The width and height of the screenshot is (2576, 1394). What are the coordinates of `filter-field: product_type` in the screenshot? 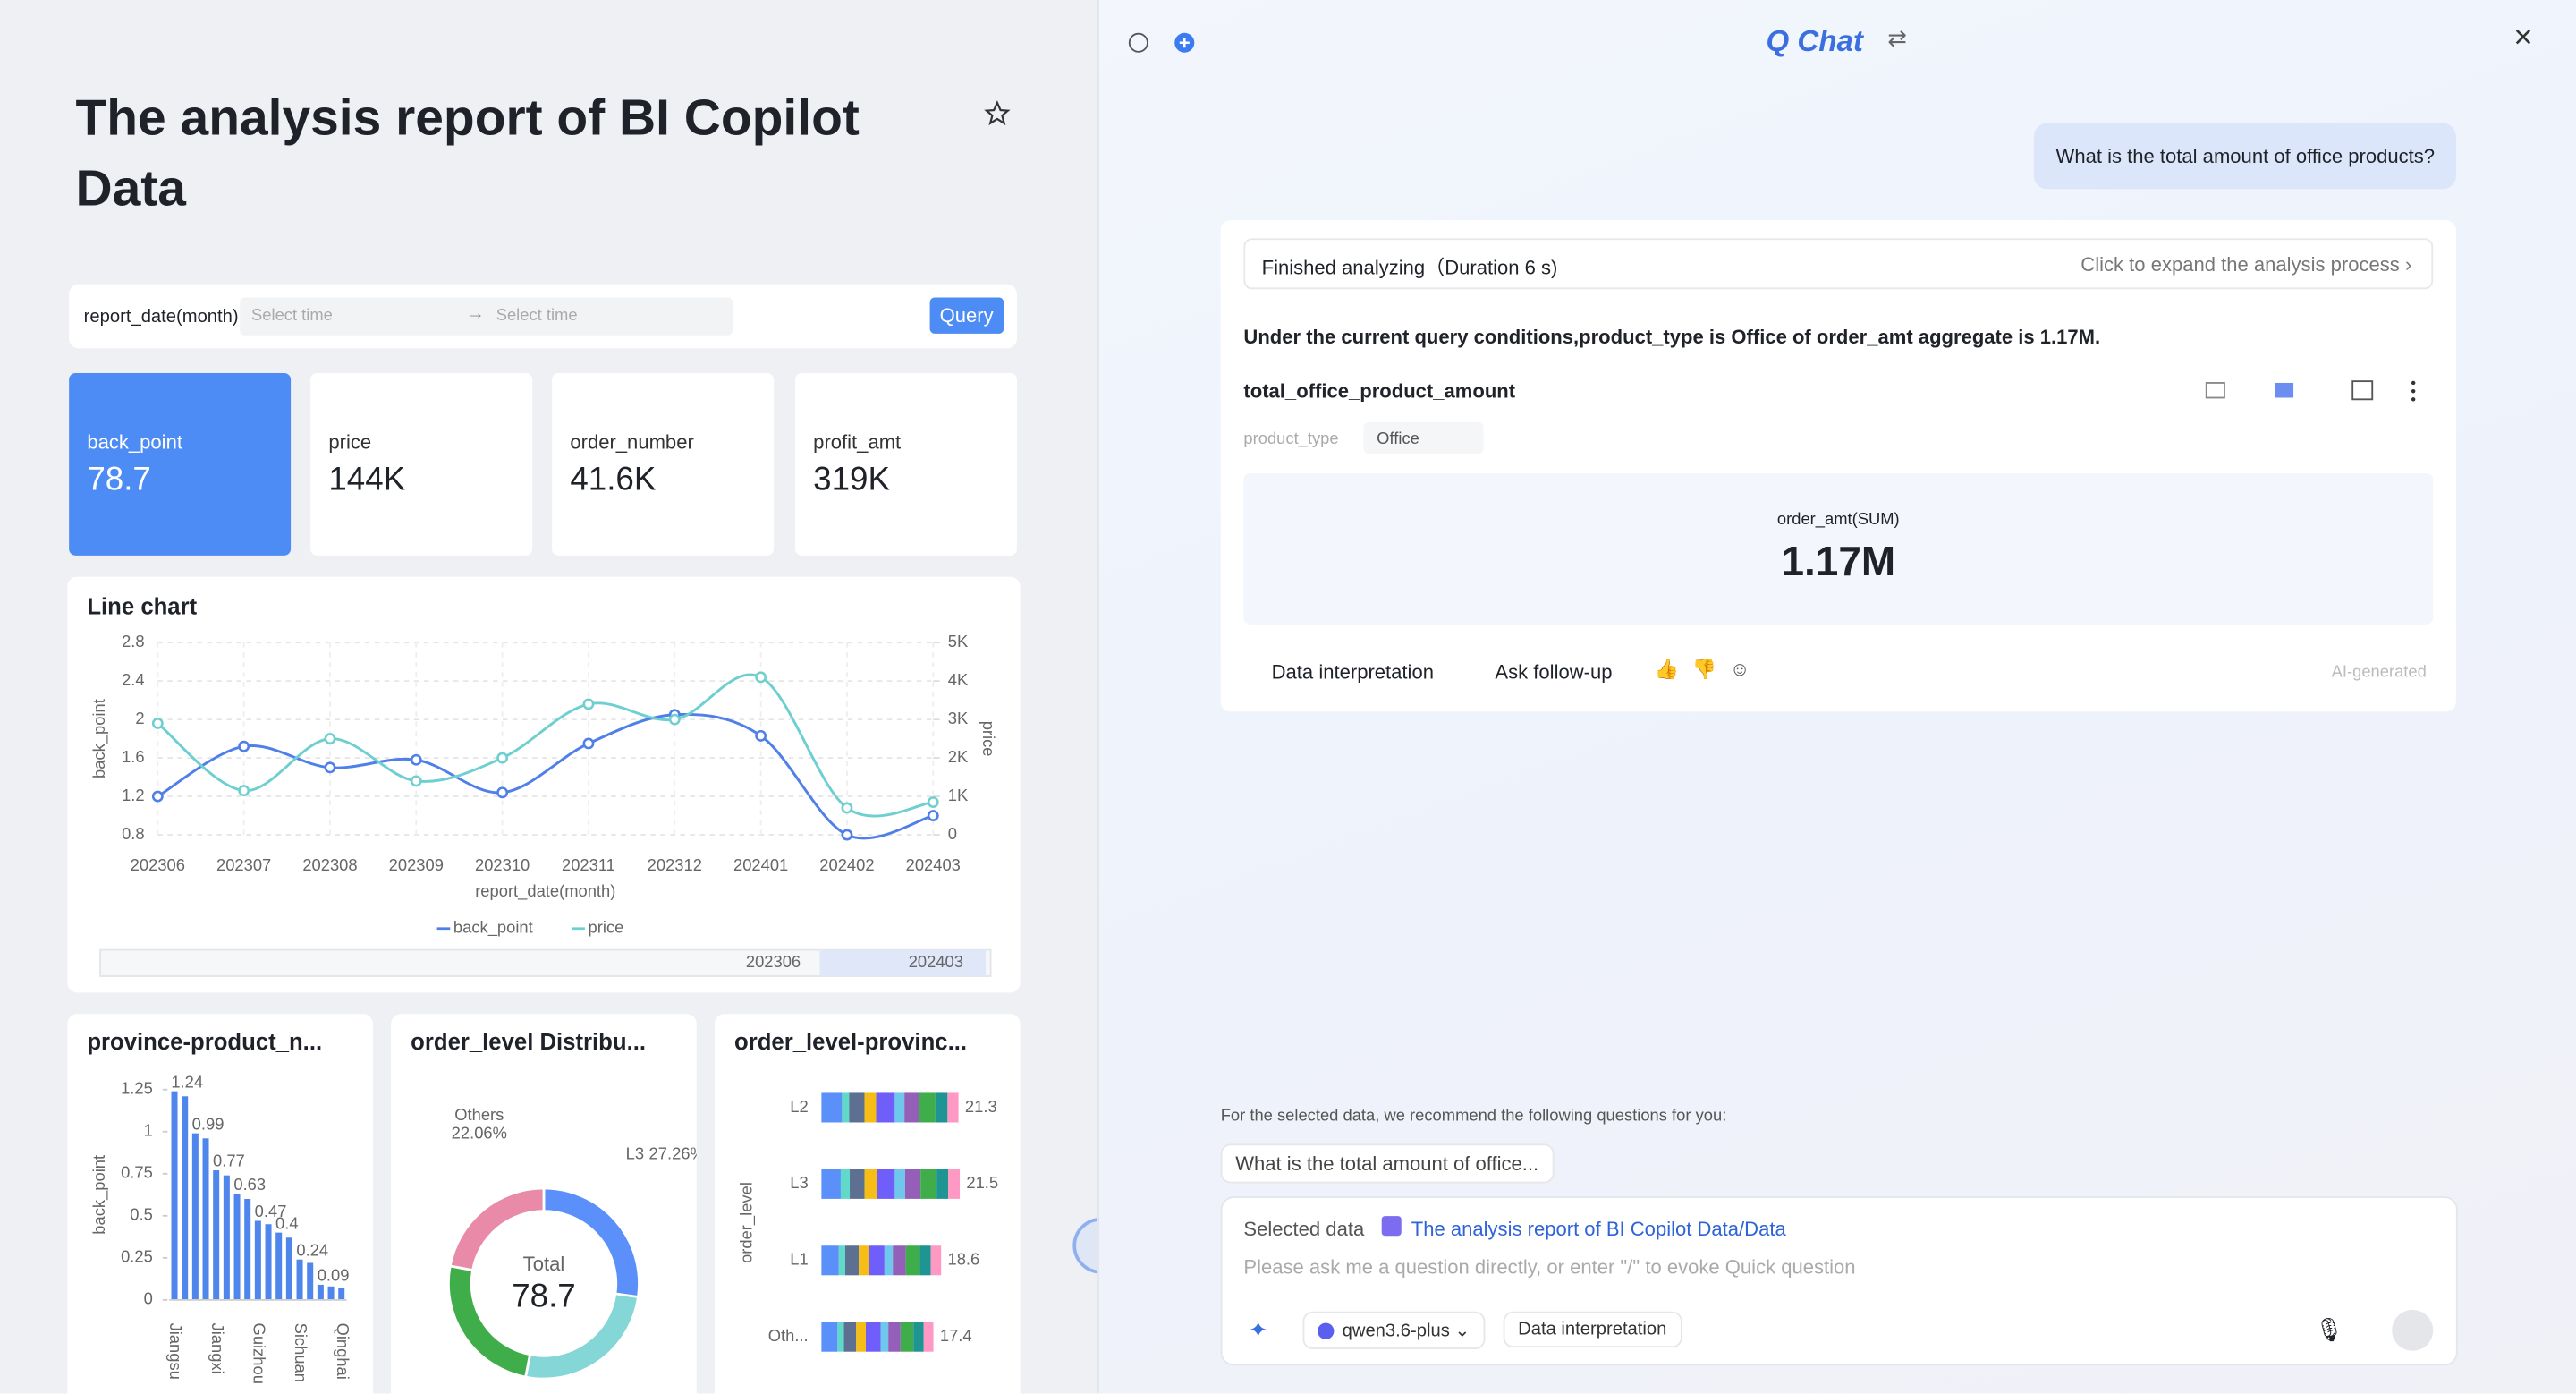 It's located at (1291, 439).